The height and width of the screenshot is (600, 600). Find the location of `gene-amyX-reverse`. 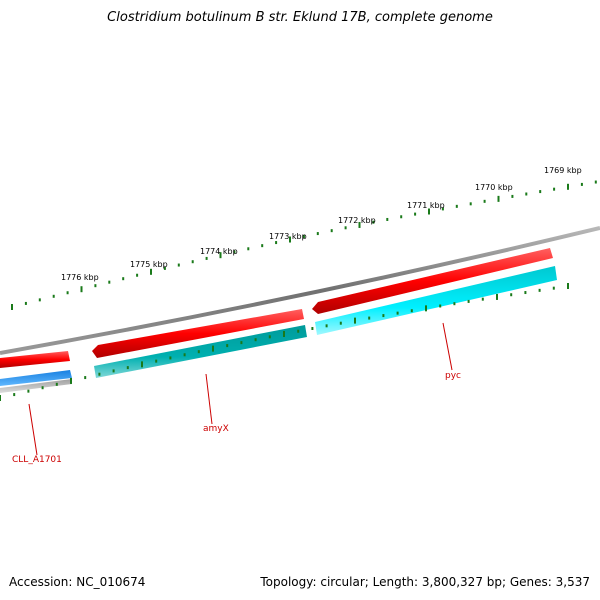

gene-amyX-reverse is located at coordinates (200, 351).